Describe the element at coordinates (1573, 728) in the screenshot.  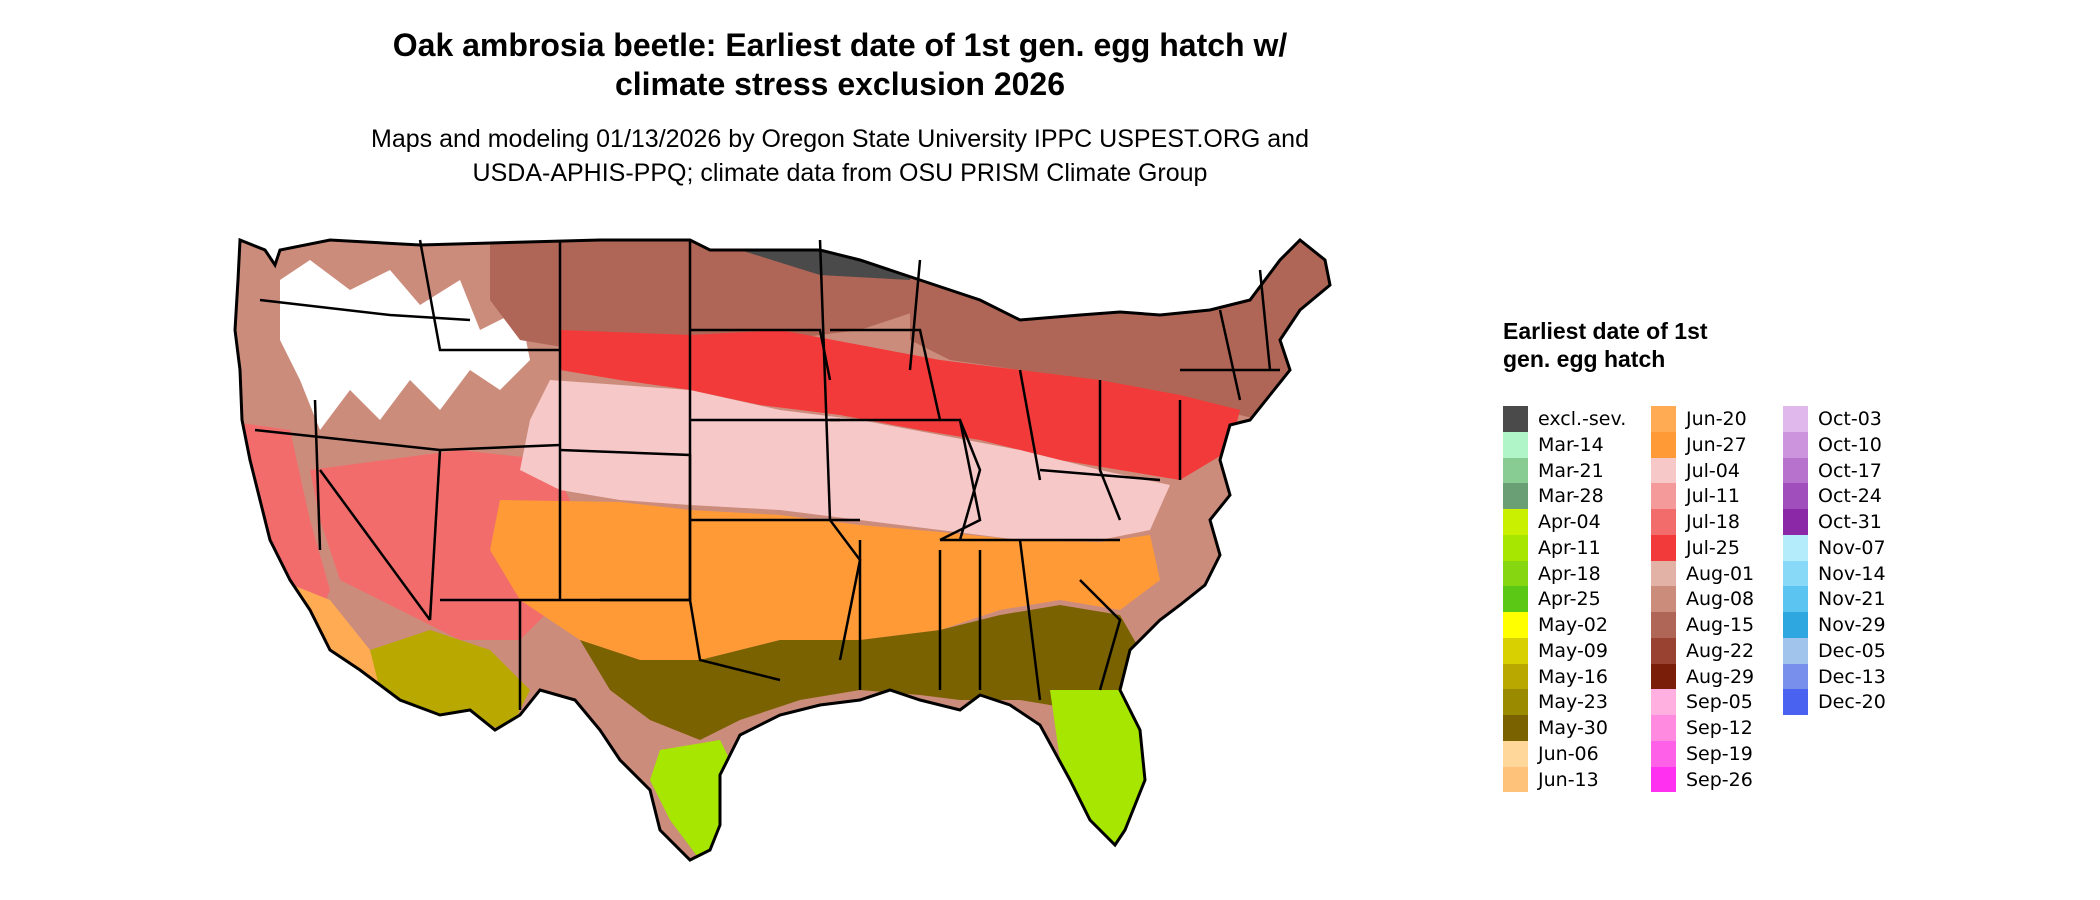
I see `legend-label: May-30` at that location.